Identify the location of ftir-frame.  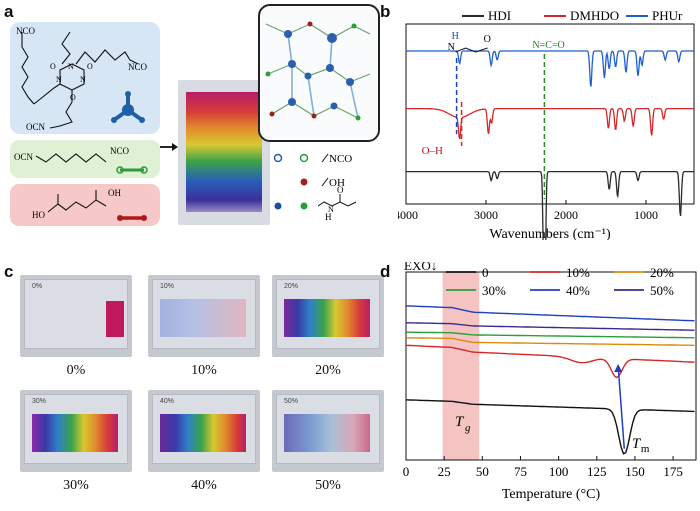
(550, 114).